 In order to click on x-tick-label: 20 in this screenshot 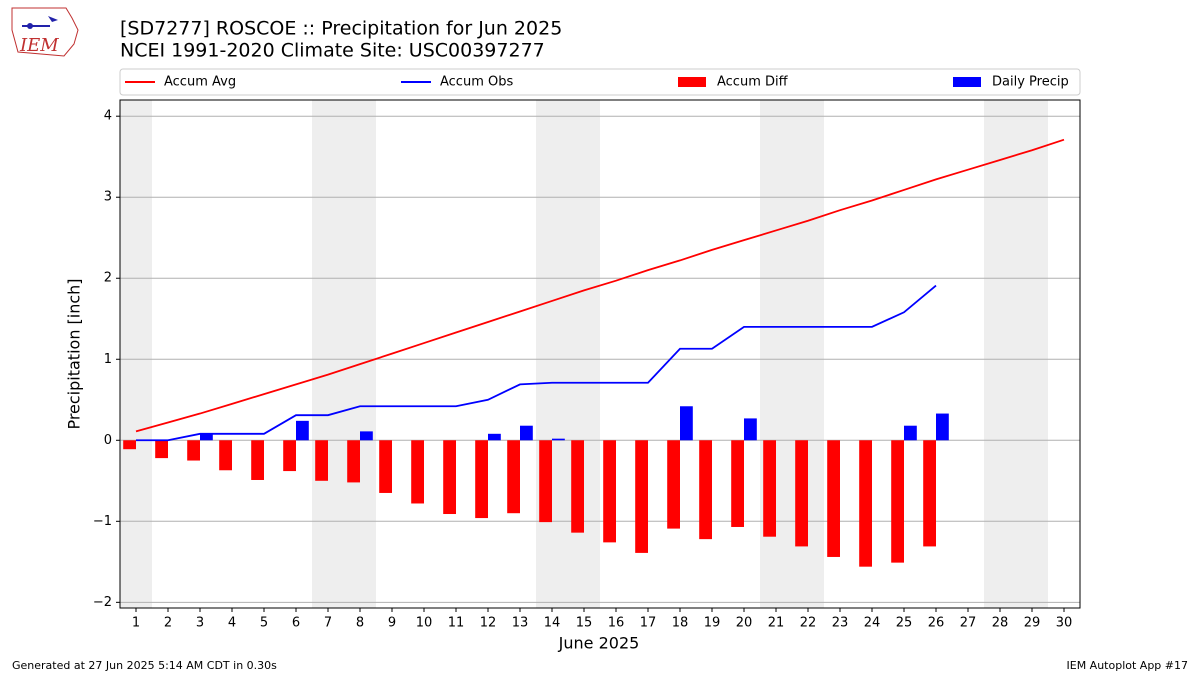, I will do `click(744, 623)`.